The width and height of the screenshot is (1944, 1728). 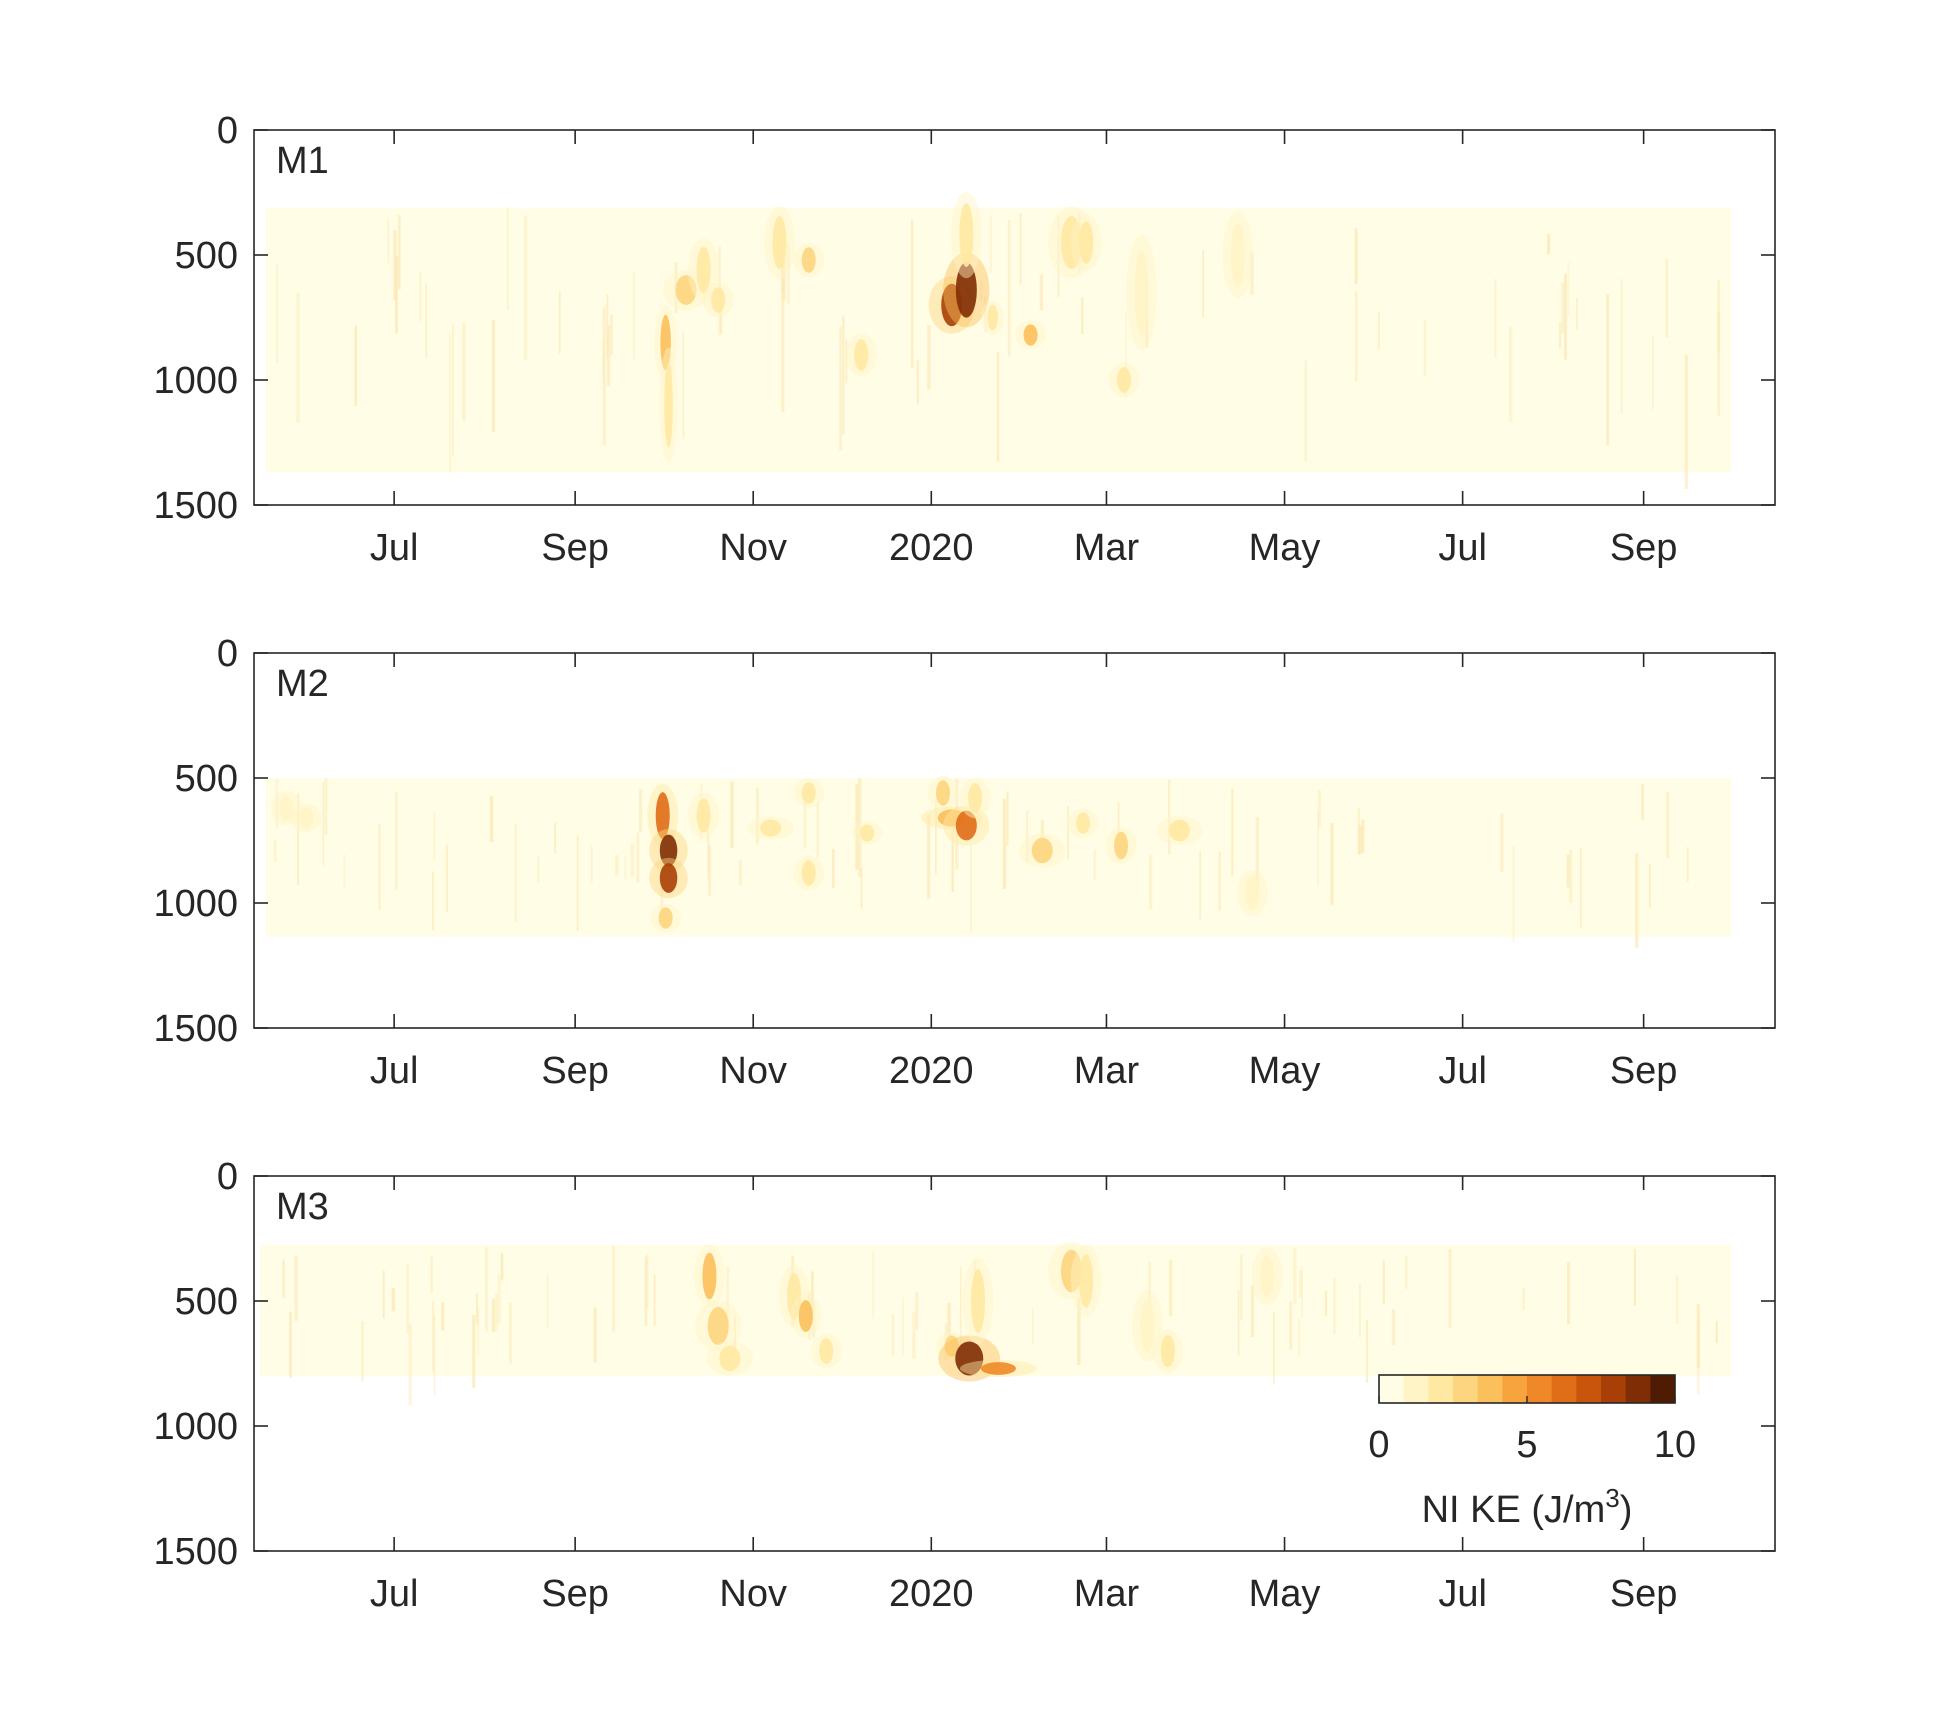 I want to click on y-tick-label: 0, so click(x=227, y=131).